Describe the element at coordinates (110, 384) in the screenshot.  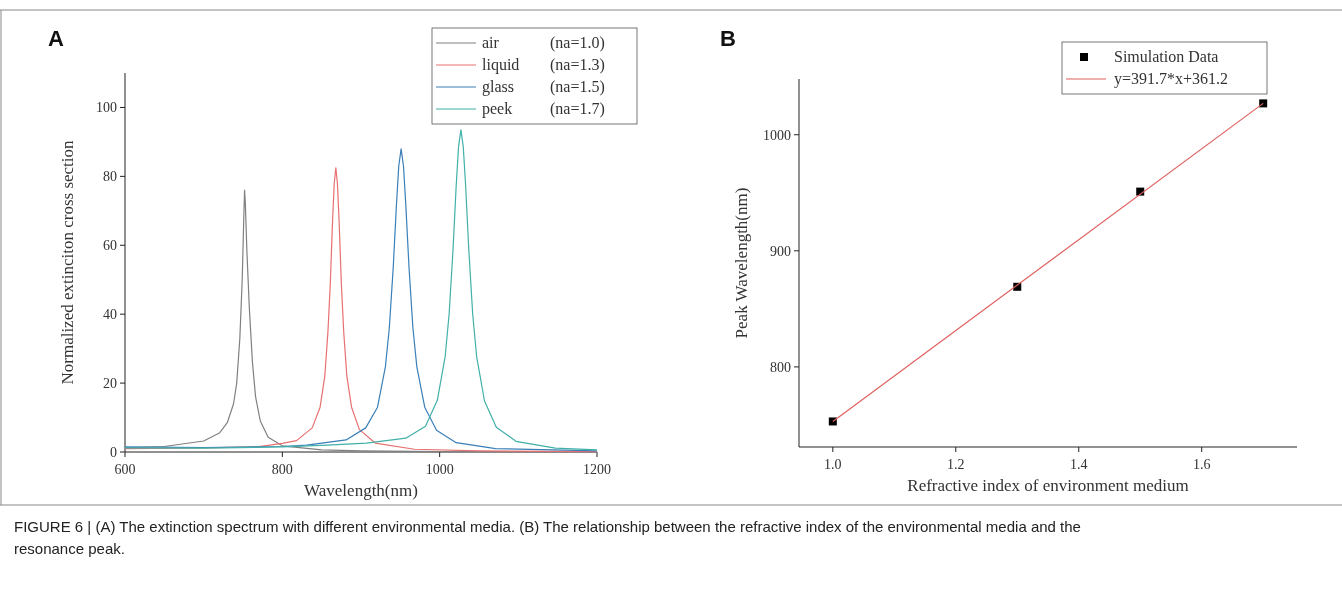
I see `y-tick-label: 20` at that location.